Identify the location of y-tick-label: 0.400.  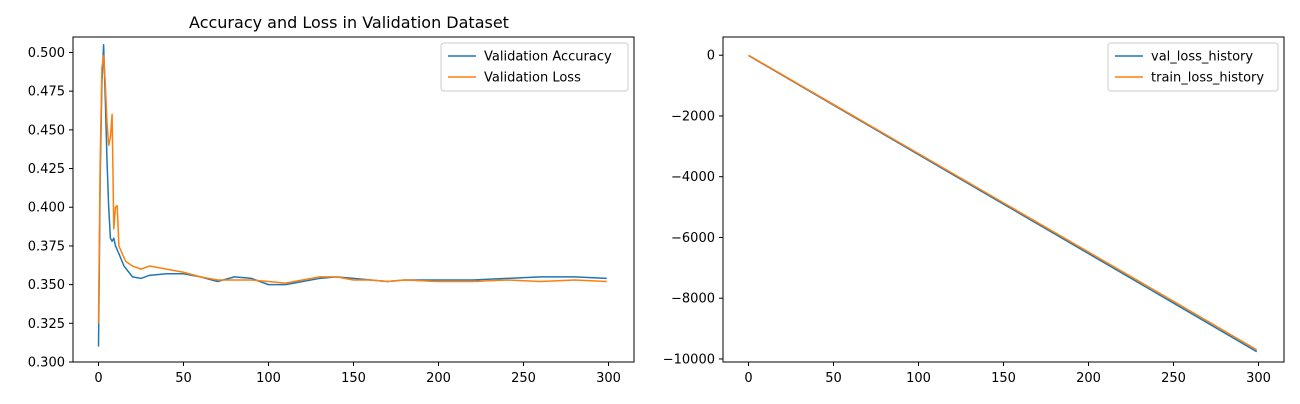
(46, 208).